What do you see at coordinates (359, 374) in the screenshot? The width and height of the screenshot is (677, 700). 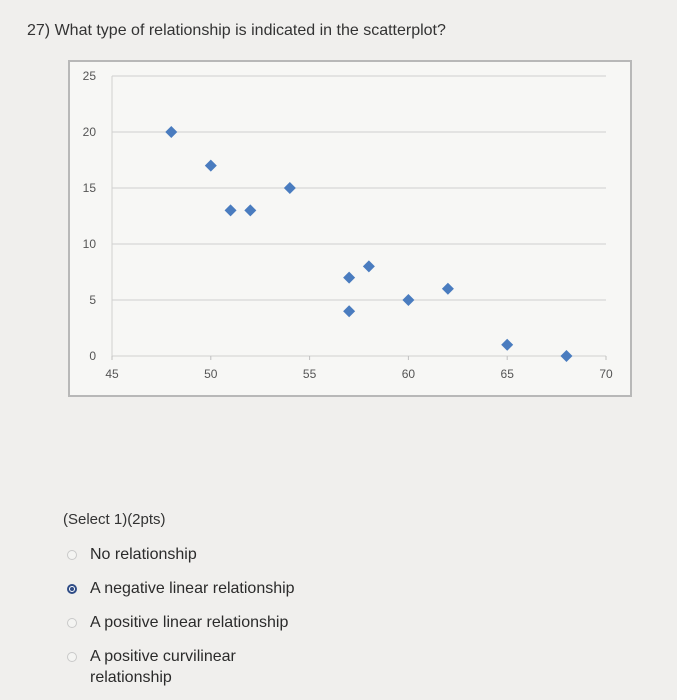 I see `x-tick-labels: 45 50 55 60 65 70` at bounding box center [359, 374].